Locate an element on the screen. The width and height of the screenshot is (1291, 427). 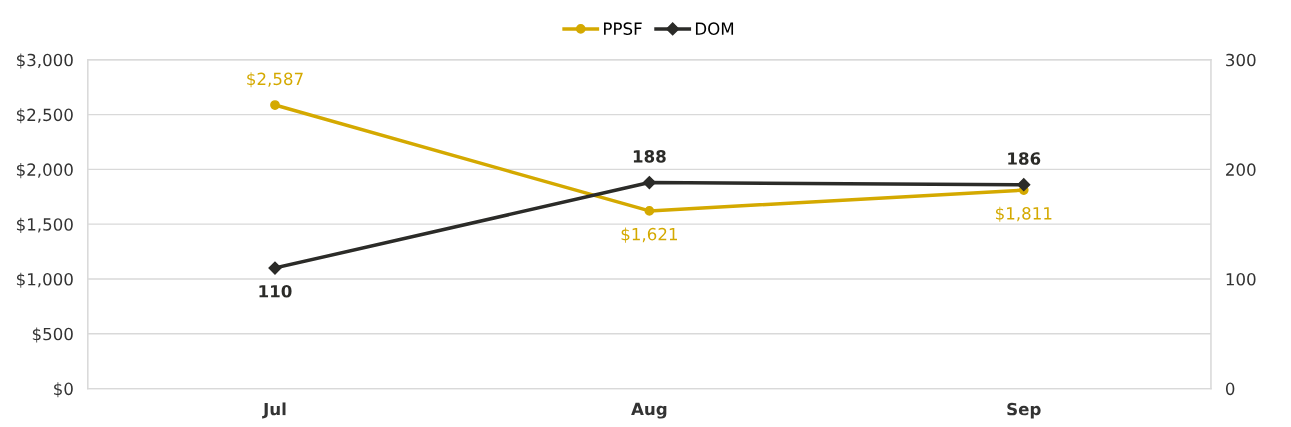
y-tick-label: $1,000 is located at coordinates (44, 280).